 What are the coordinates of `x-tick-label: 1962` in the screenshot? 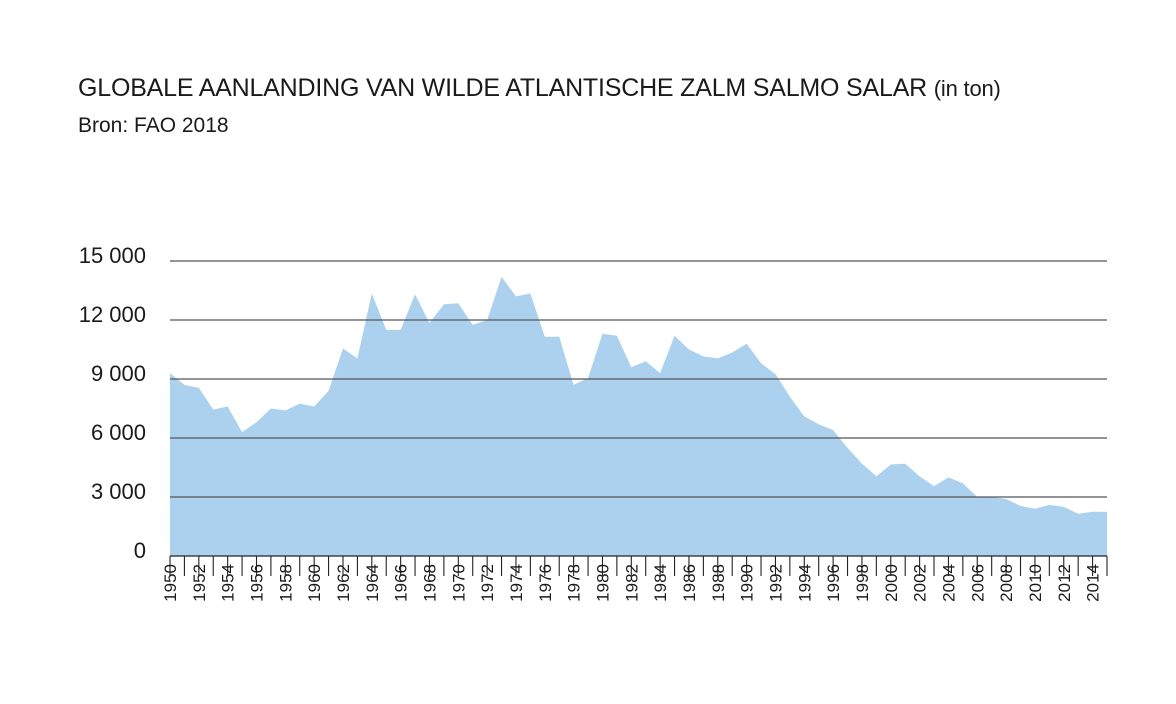 It's located at (343, 583).